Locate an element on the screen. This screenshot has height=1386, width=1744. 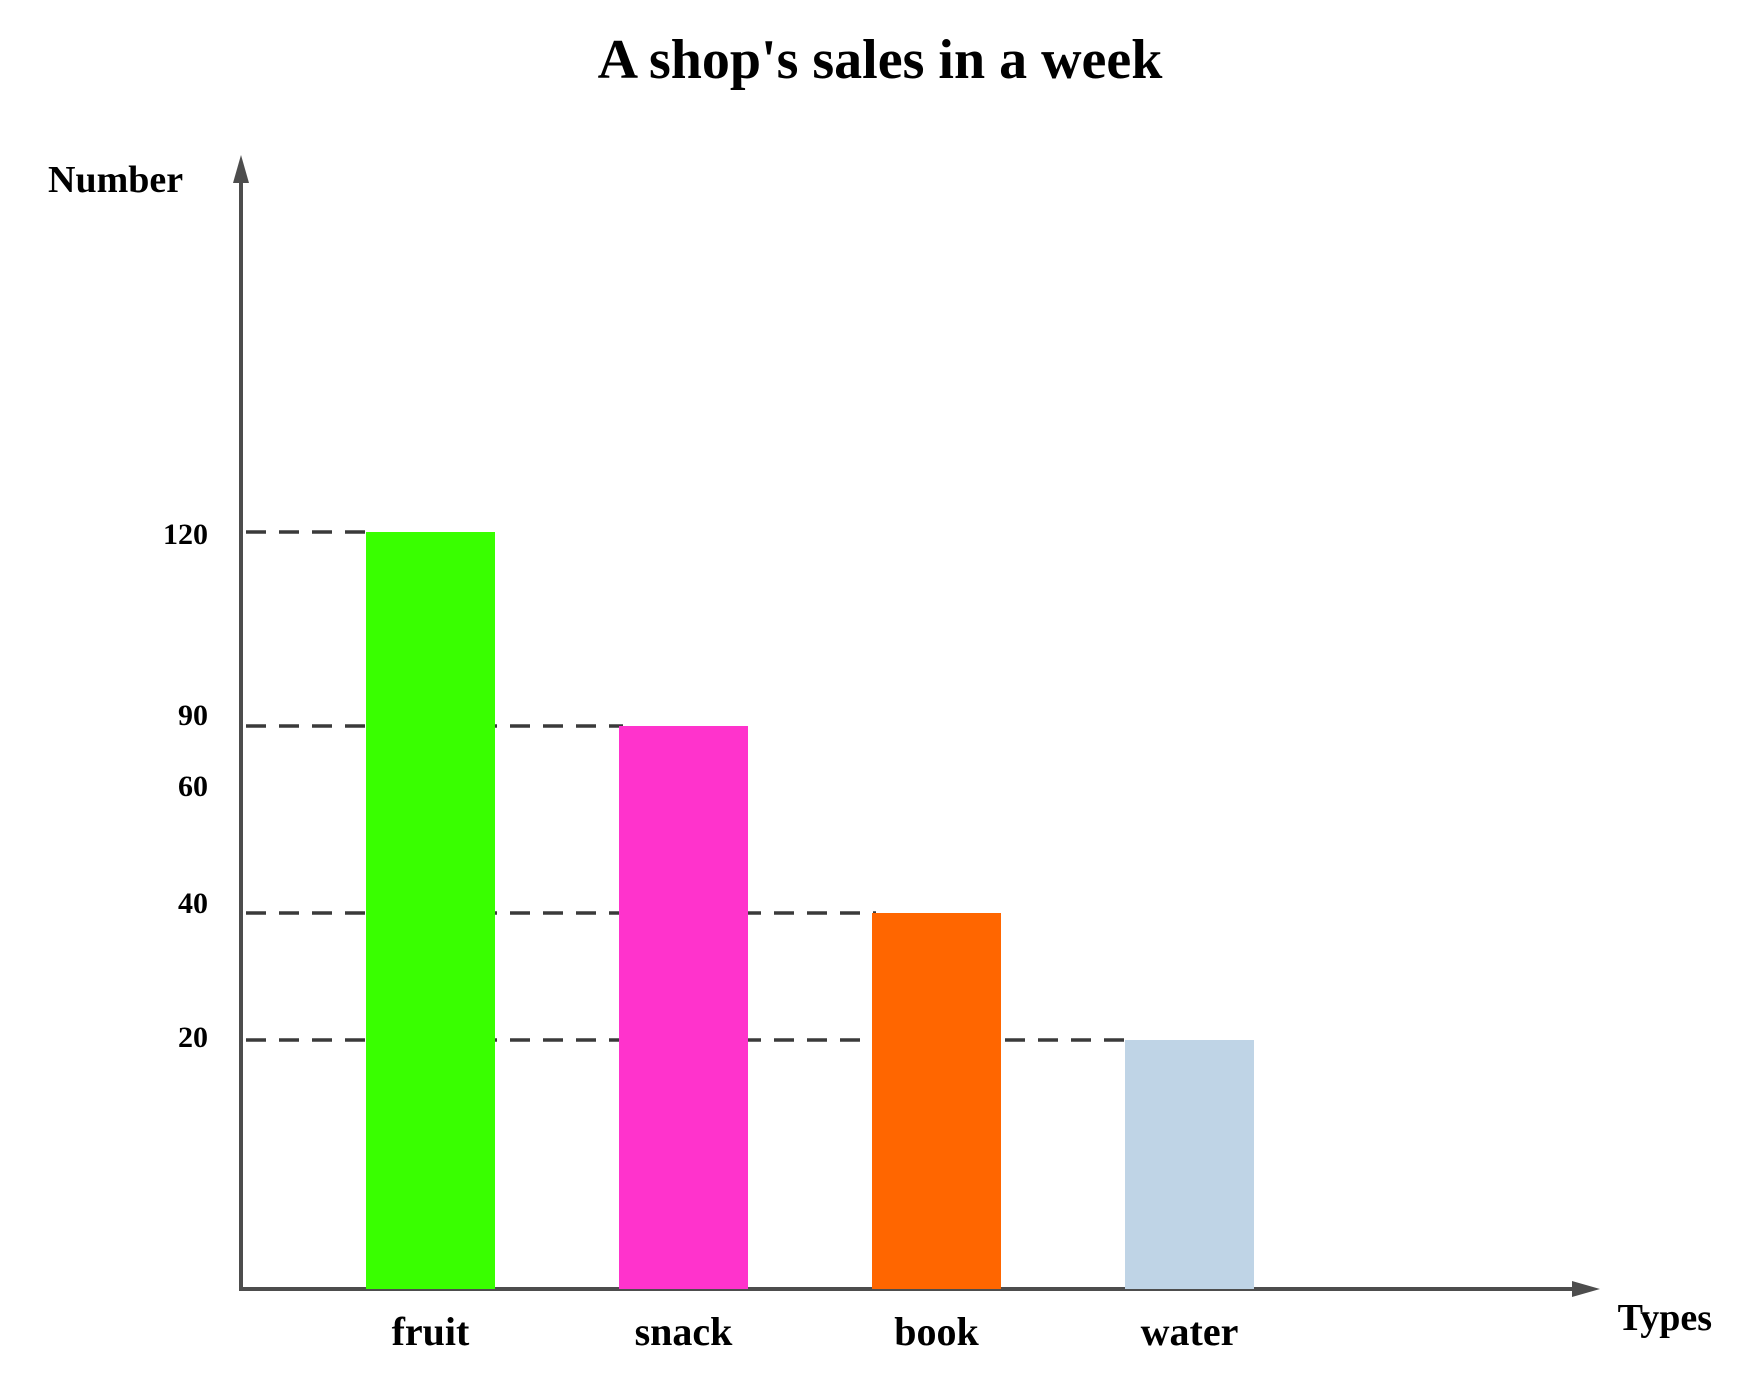
y-tick-label-20: 20 is located at coordinates (193, 1037).